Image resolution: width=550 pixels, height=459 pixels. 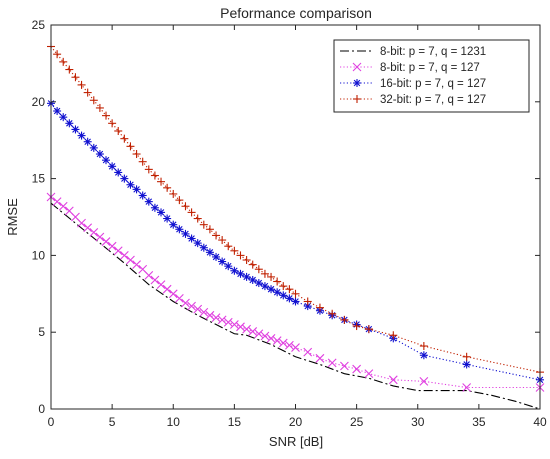 What do you see at coordinates (12, 217) in the screenshot?
I see `y-axis-label: RMSE` at bounding box center [12, 217].